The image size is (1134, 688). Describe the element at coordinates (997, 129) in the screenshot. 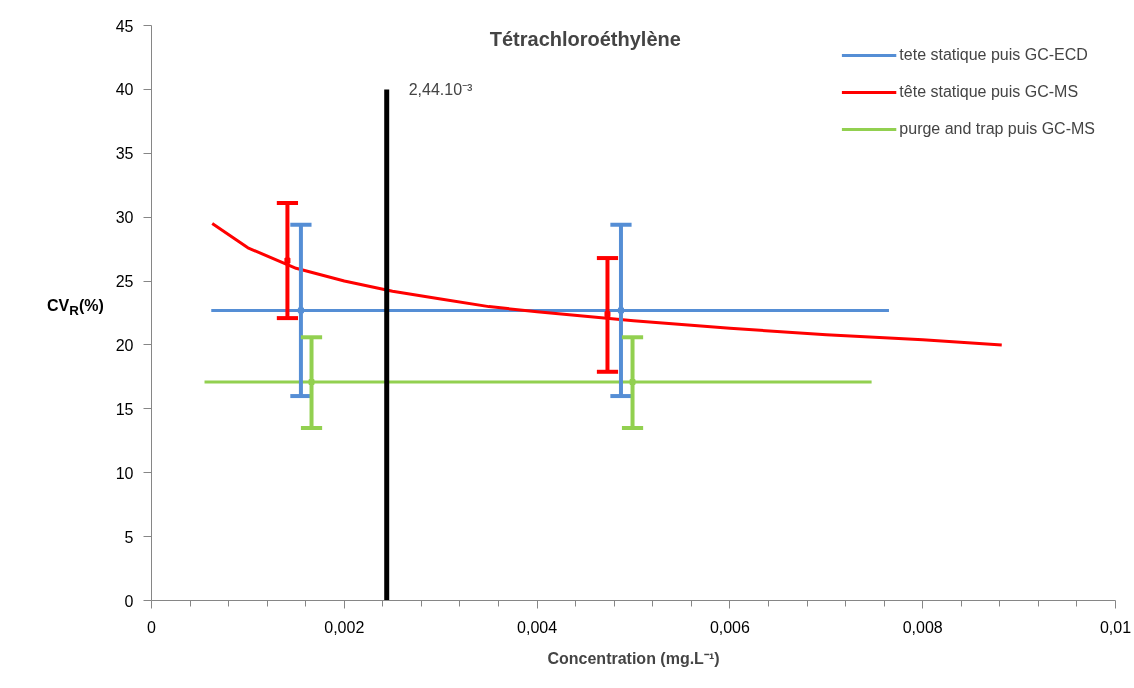

I see `legend-label: purge and trap puis GC-MS` at that location.